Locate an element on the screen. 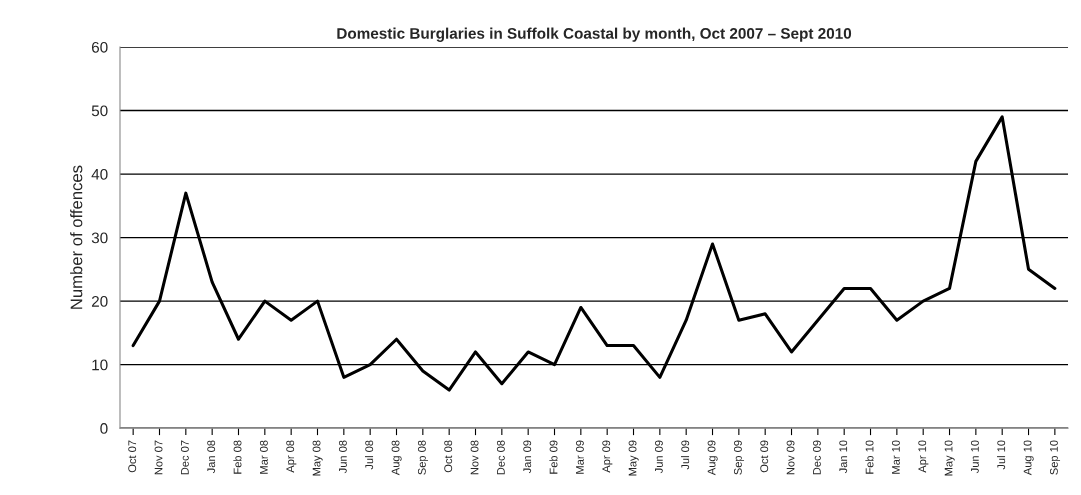 The image size is (1081, 495). chart-title: Domestic Burglaries in Suffolk Coastal by month, Oct 2007 – Sept 2010 is located at coordinates (594, 34).